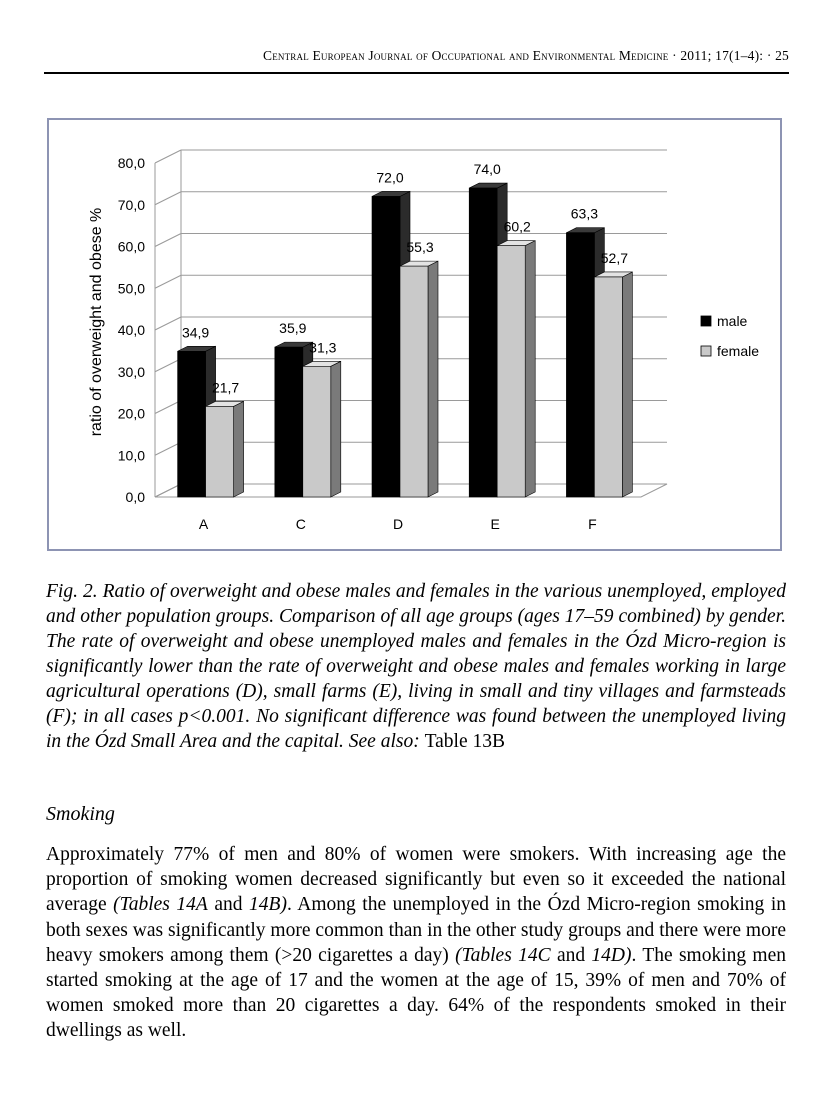 This screenshot has width=833, height=1097. I want to click on table-ref-14c: (Tables 14C, so click(503, 955).